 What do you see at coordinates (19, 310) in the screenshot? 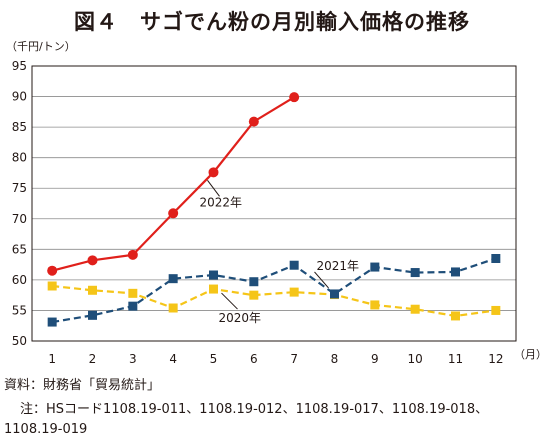
I see `y-tick-label: 55` at bounding box center [19, 310].